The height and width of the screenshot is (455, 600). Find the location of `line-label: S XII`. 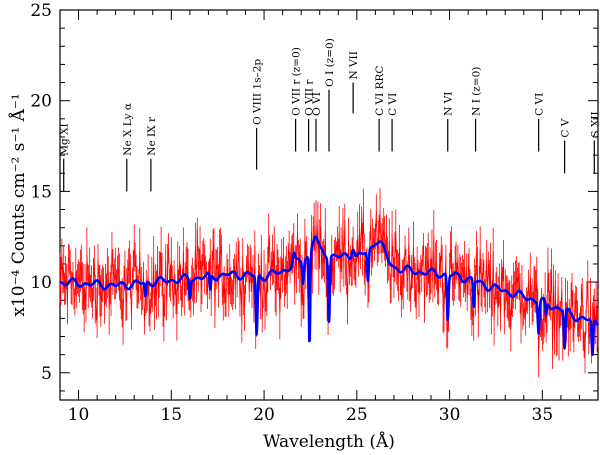

line-label: S XII is located at coordinates (594, 124).